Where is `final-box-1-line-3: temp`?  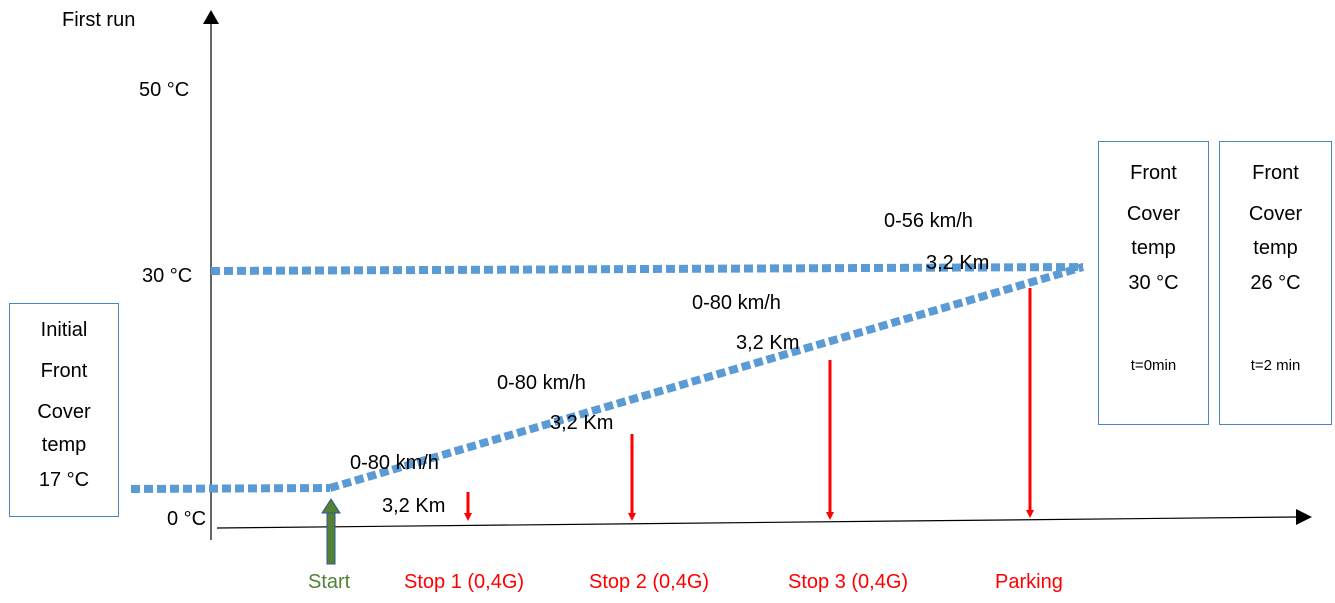
final-box-1-line-3: temp is located at coordinates (1153, 248).